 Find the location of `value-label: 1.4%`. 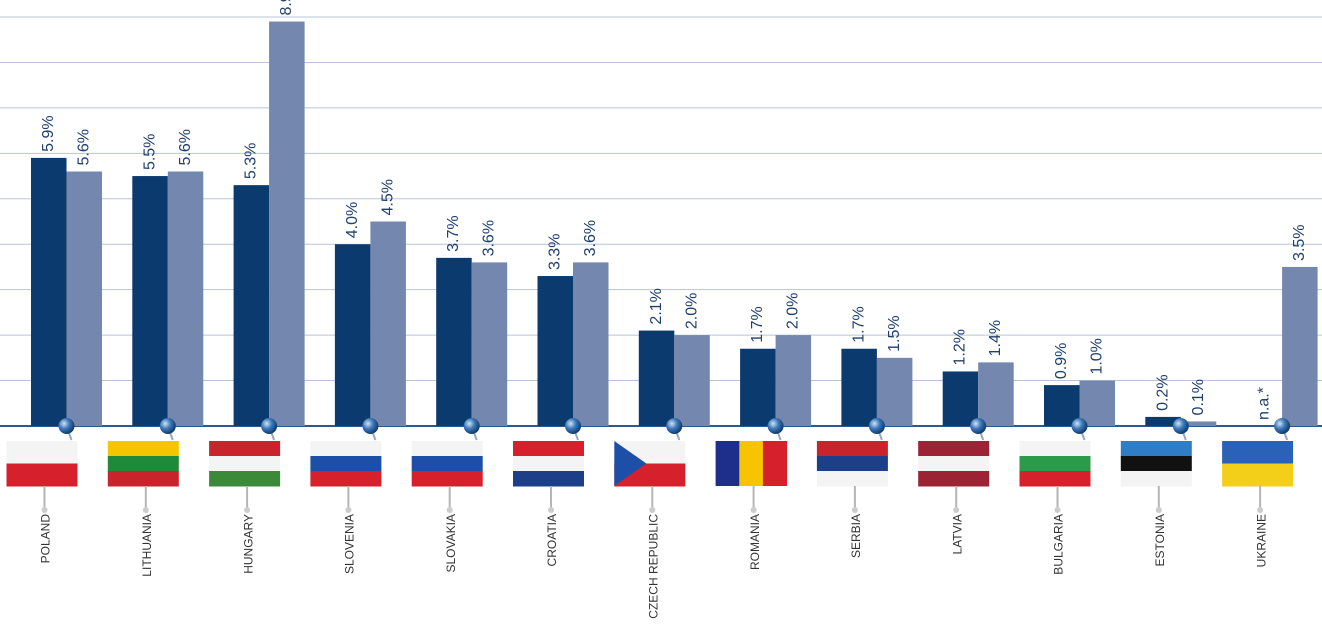

value-label: 1.4% is located at coordinates (995, 338).